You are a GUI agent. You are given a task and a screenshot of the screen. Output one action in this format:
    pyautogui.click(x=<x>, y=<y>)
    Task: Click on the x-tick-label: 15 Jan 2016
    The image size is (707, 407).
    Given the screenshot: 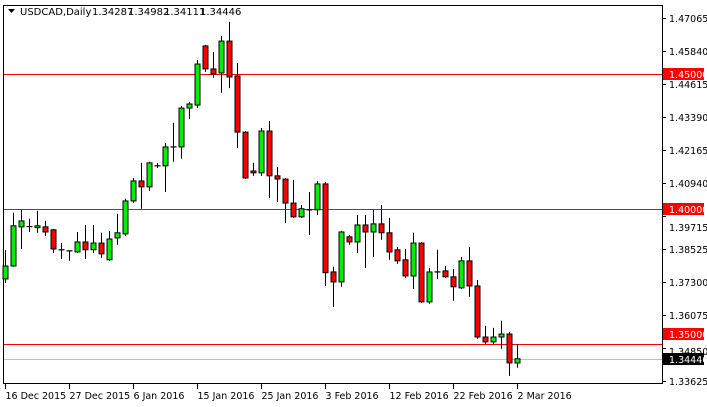 What is the action you would take?
    pyautogui.click(x=226, y=396)
    